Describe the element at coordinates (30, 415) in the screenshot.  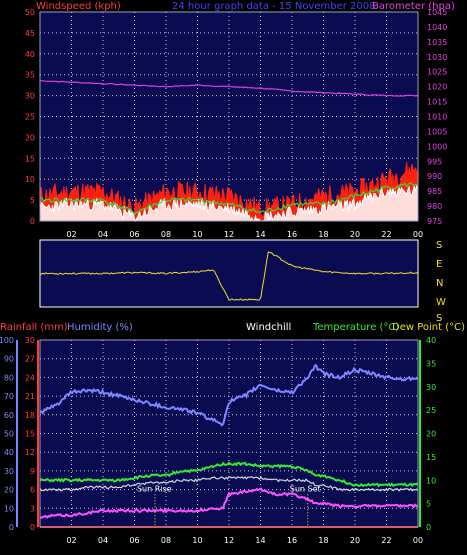
I see `rainfall-tick-label: 18` at that location.